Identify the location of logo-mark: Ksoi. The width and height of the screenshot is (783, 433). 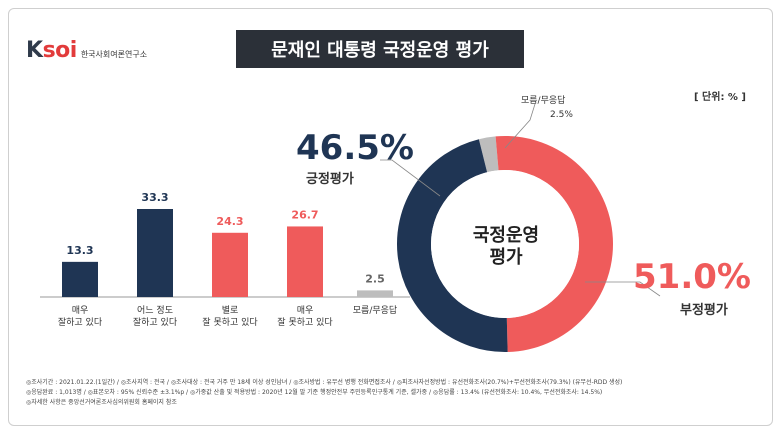
(51, 50).